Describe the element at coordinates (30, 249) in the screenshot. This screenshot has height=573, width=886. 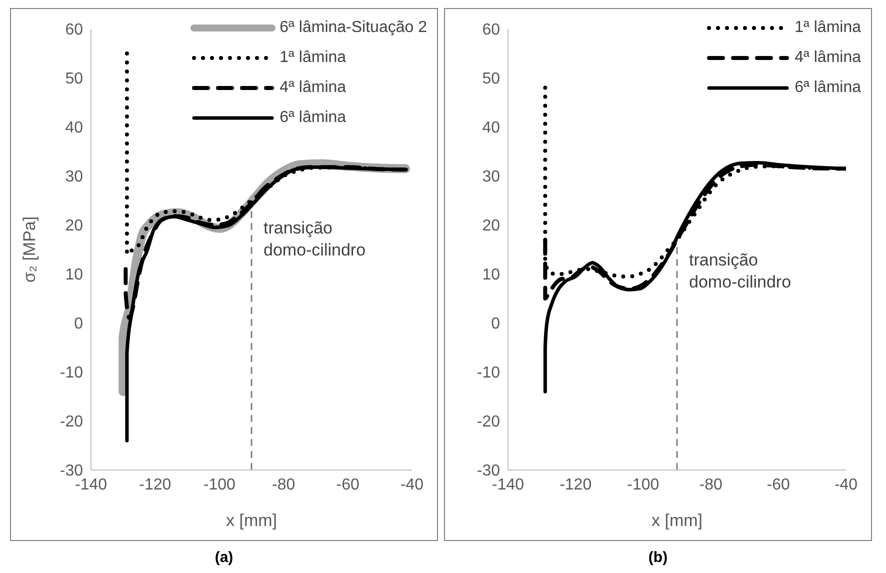
I see `y-axis-title: σ₂ [MPa]` at that location.